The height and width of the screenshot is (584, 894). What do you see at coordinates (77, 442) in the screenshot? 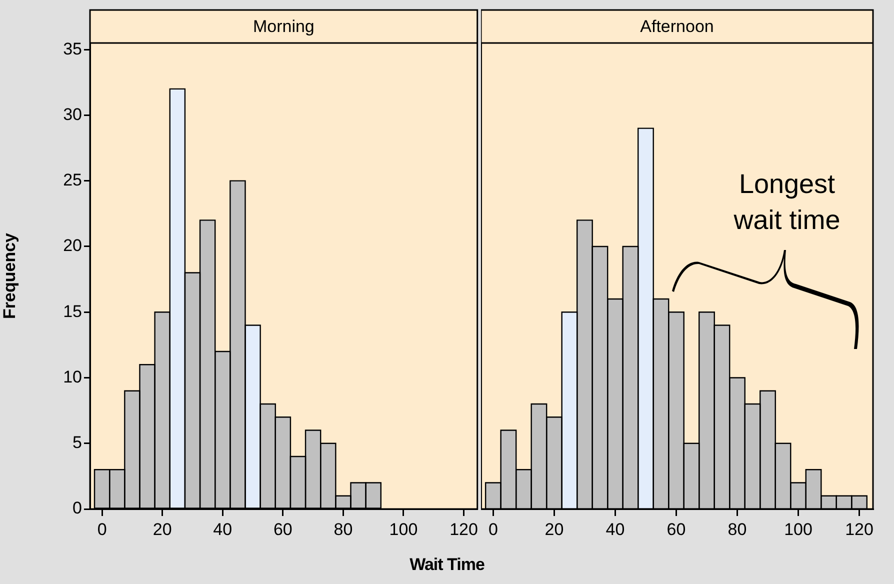
I see `y-tick-label: 5` at bounding box center [77, 442].